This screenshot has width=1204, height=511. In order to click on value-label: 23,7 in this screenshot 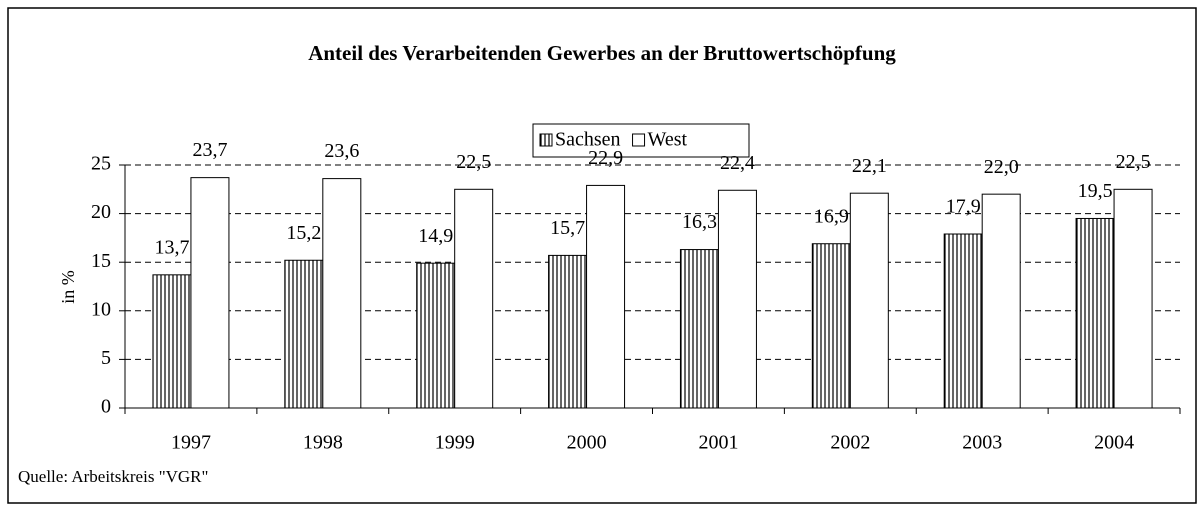, I will do `click(209, 150)`.